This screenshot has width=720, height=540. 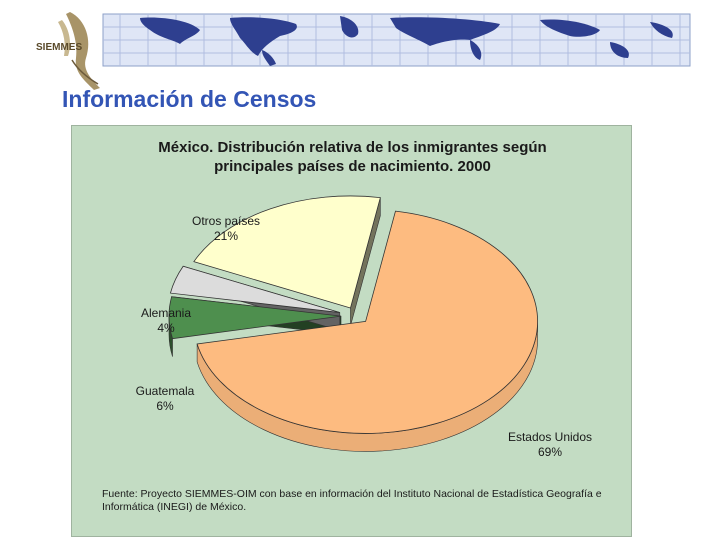 I want to click on pie-slice-guatemala, so click(x=255, y=318).